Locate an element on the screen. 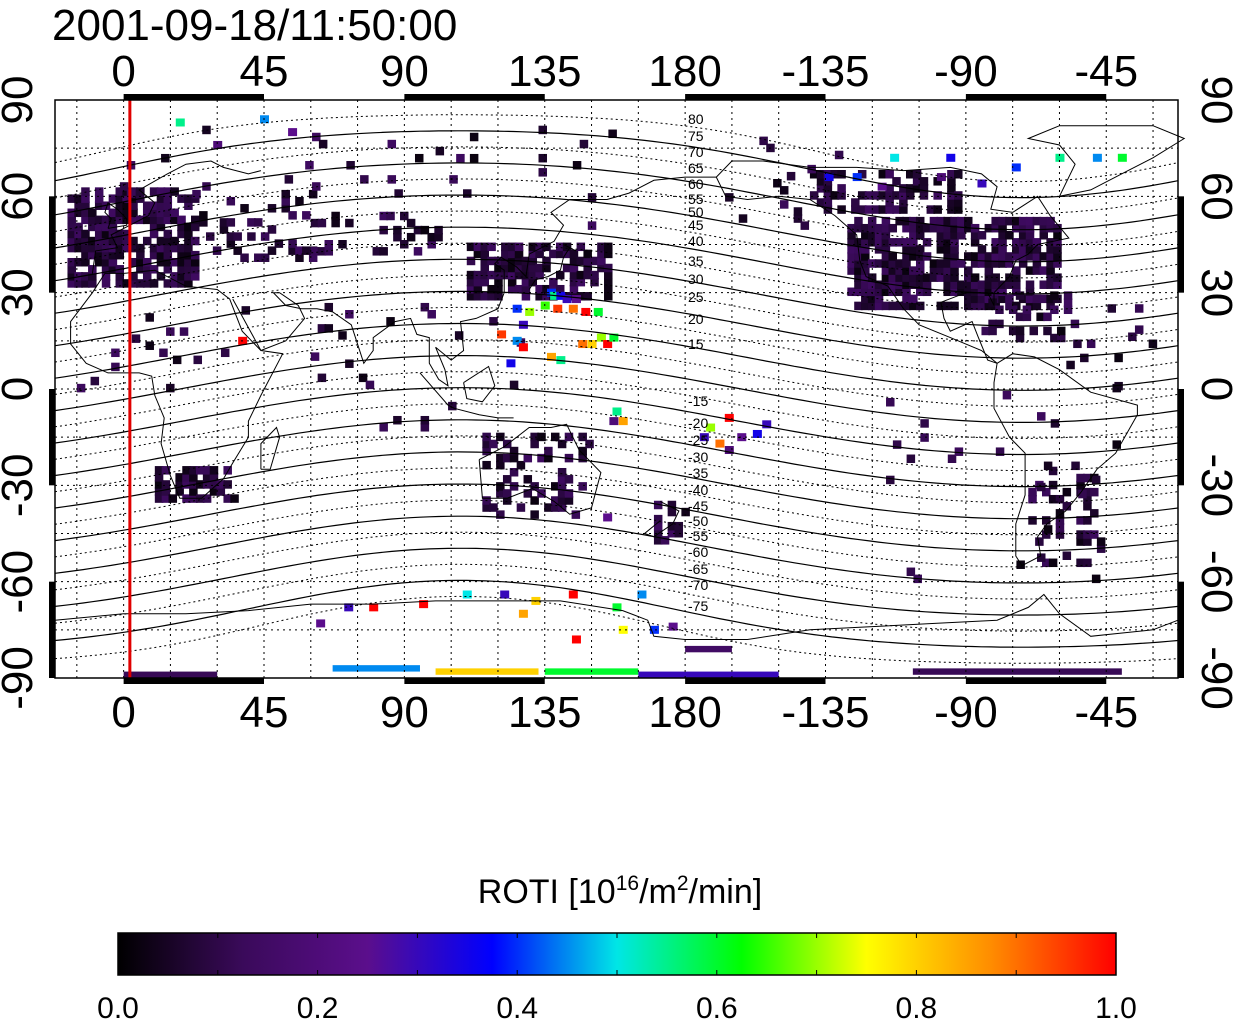 Image resolution: width=1240 pixels, height=1024 pixels. colorbar-tick-label: 1.0 is located at coordinates (1116, 1008).